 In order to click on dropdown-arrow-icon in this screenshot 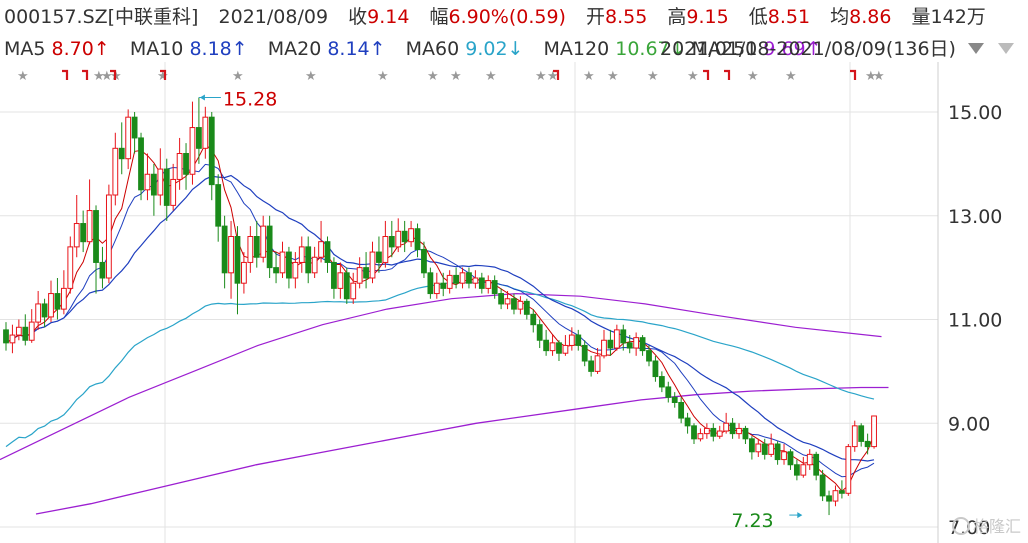, I will do `click(976, 48)`.